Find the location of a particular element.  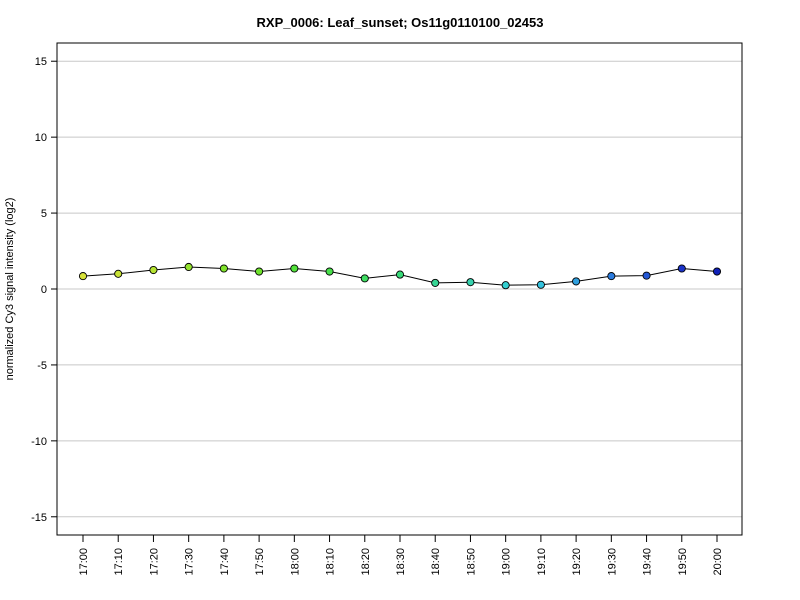

y-tick-label: 0 is located at coordinates (44, 290).